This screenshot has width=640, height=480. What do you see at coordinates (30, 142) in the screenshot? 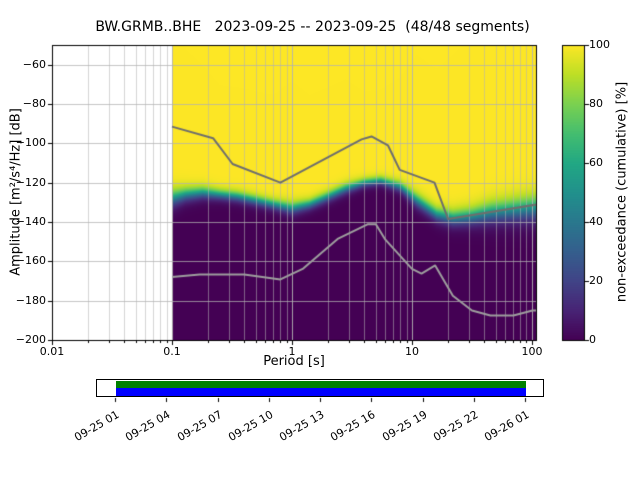
I see `y-tick-label: −100` at bounding box center [30, 142].